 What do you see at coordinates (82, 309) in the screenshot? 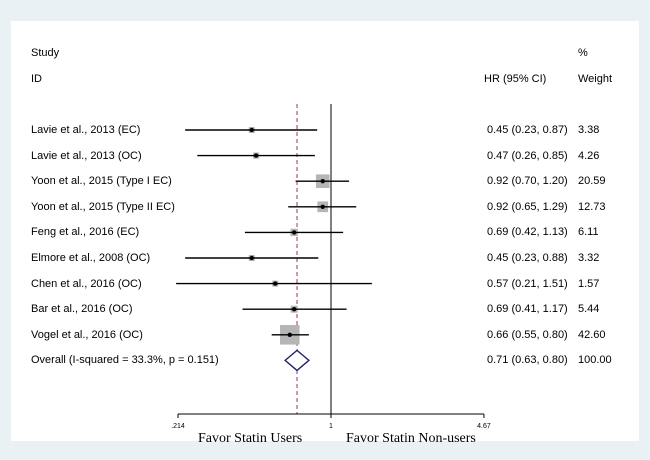
I see `study-label: Bar et al., 2016 (OC)` at bounding box center [82, 309].